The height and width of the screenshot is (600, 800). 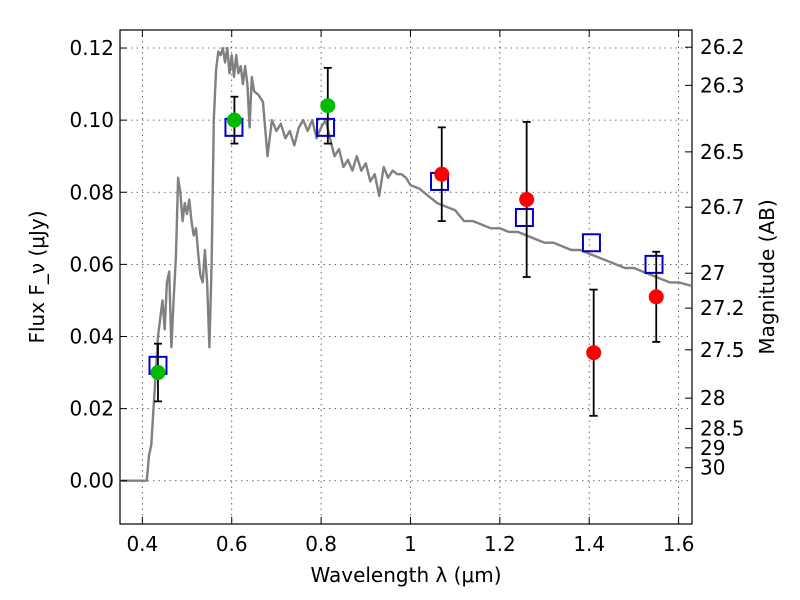 I want to click on x-tick-label: 0.4, so click(x=142, y=544).